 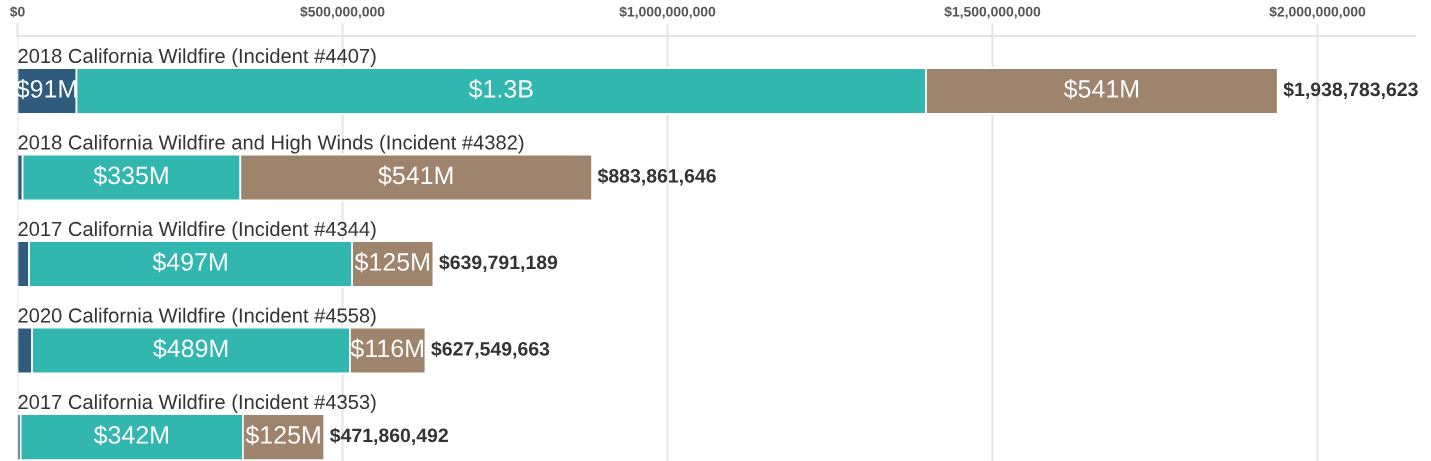 What do you see at coordinates (992, 12) in the screenshot?
I see `x-tick-label: $1,500,000,000` at bounding box center [992, 12].